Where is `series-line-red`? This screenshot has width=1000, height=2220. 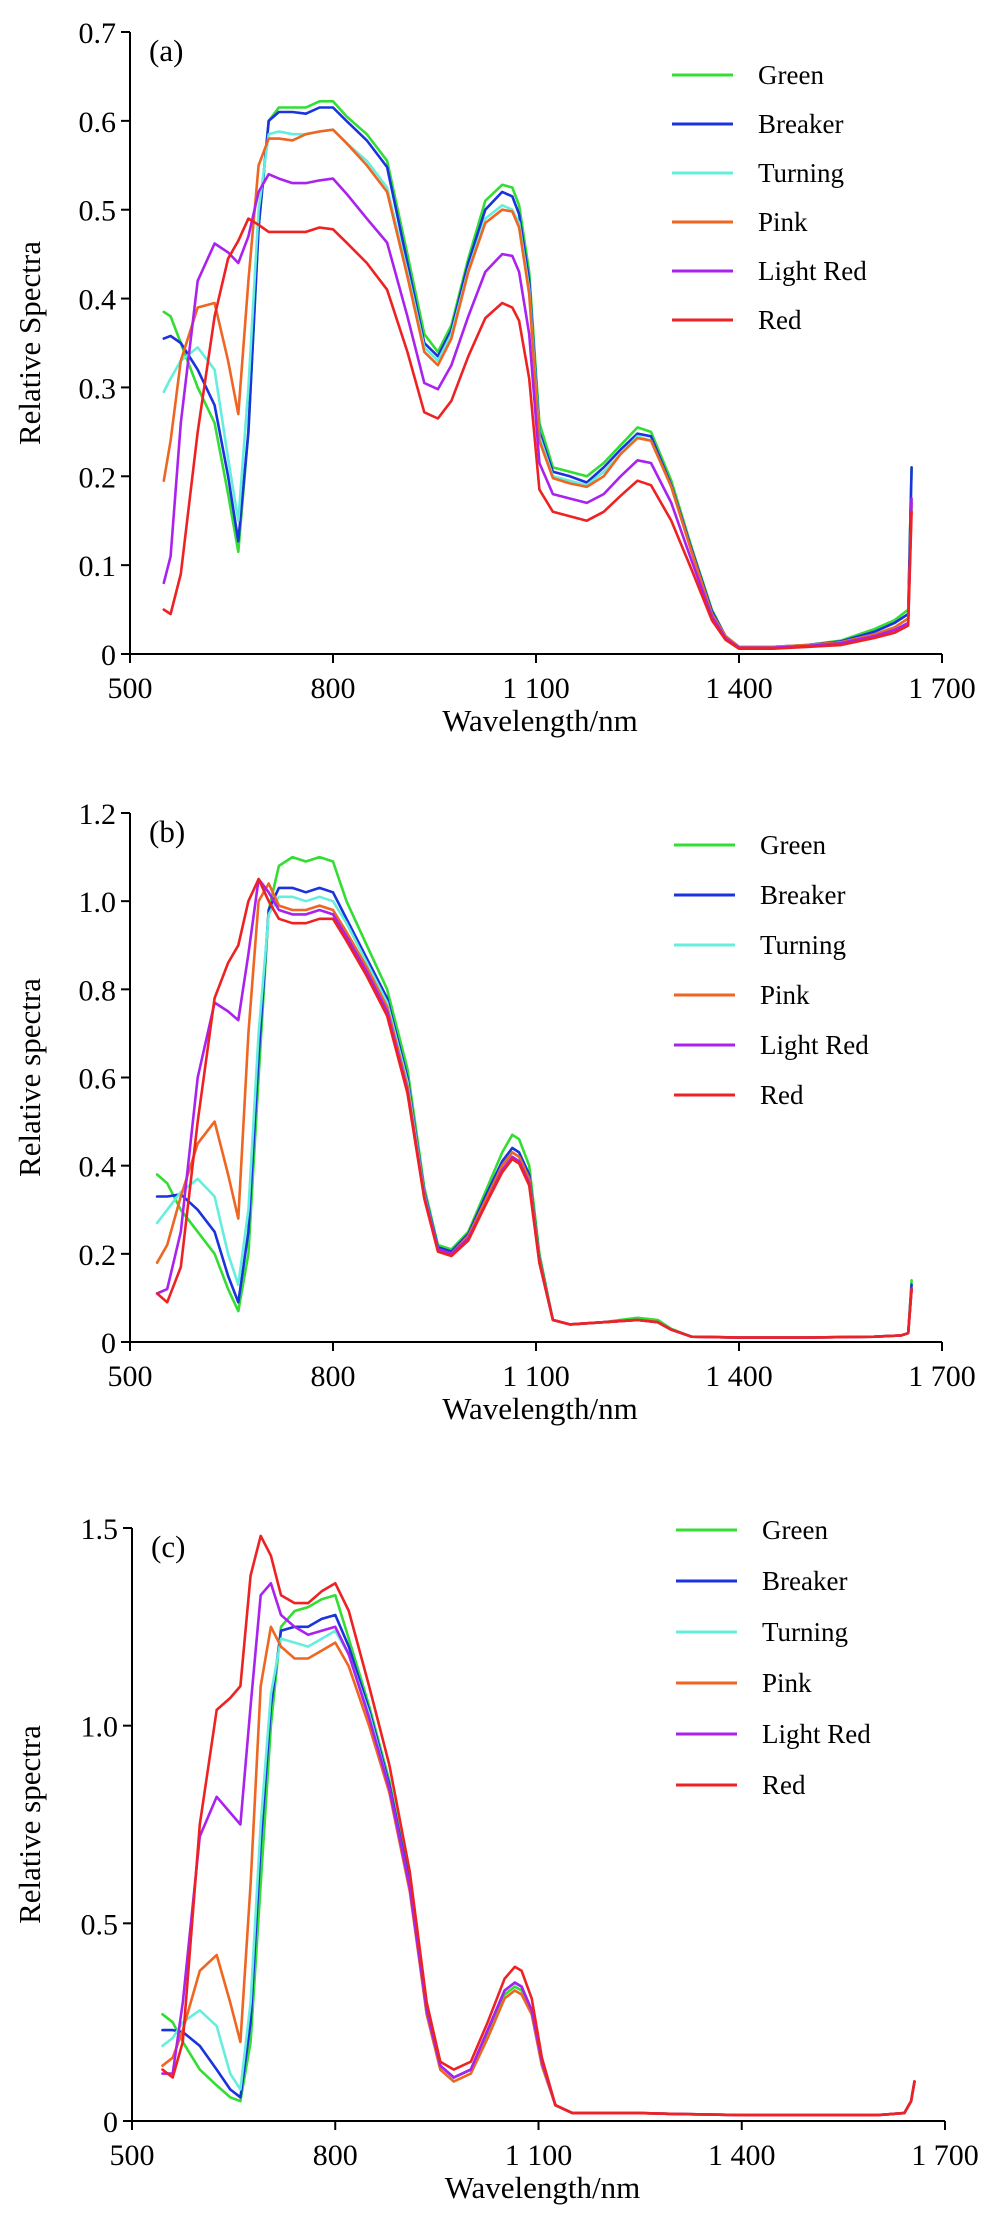 series-line-red is located at coordinates (537, 434).